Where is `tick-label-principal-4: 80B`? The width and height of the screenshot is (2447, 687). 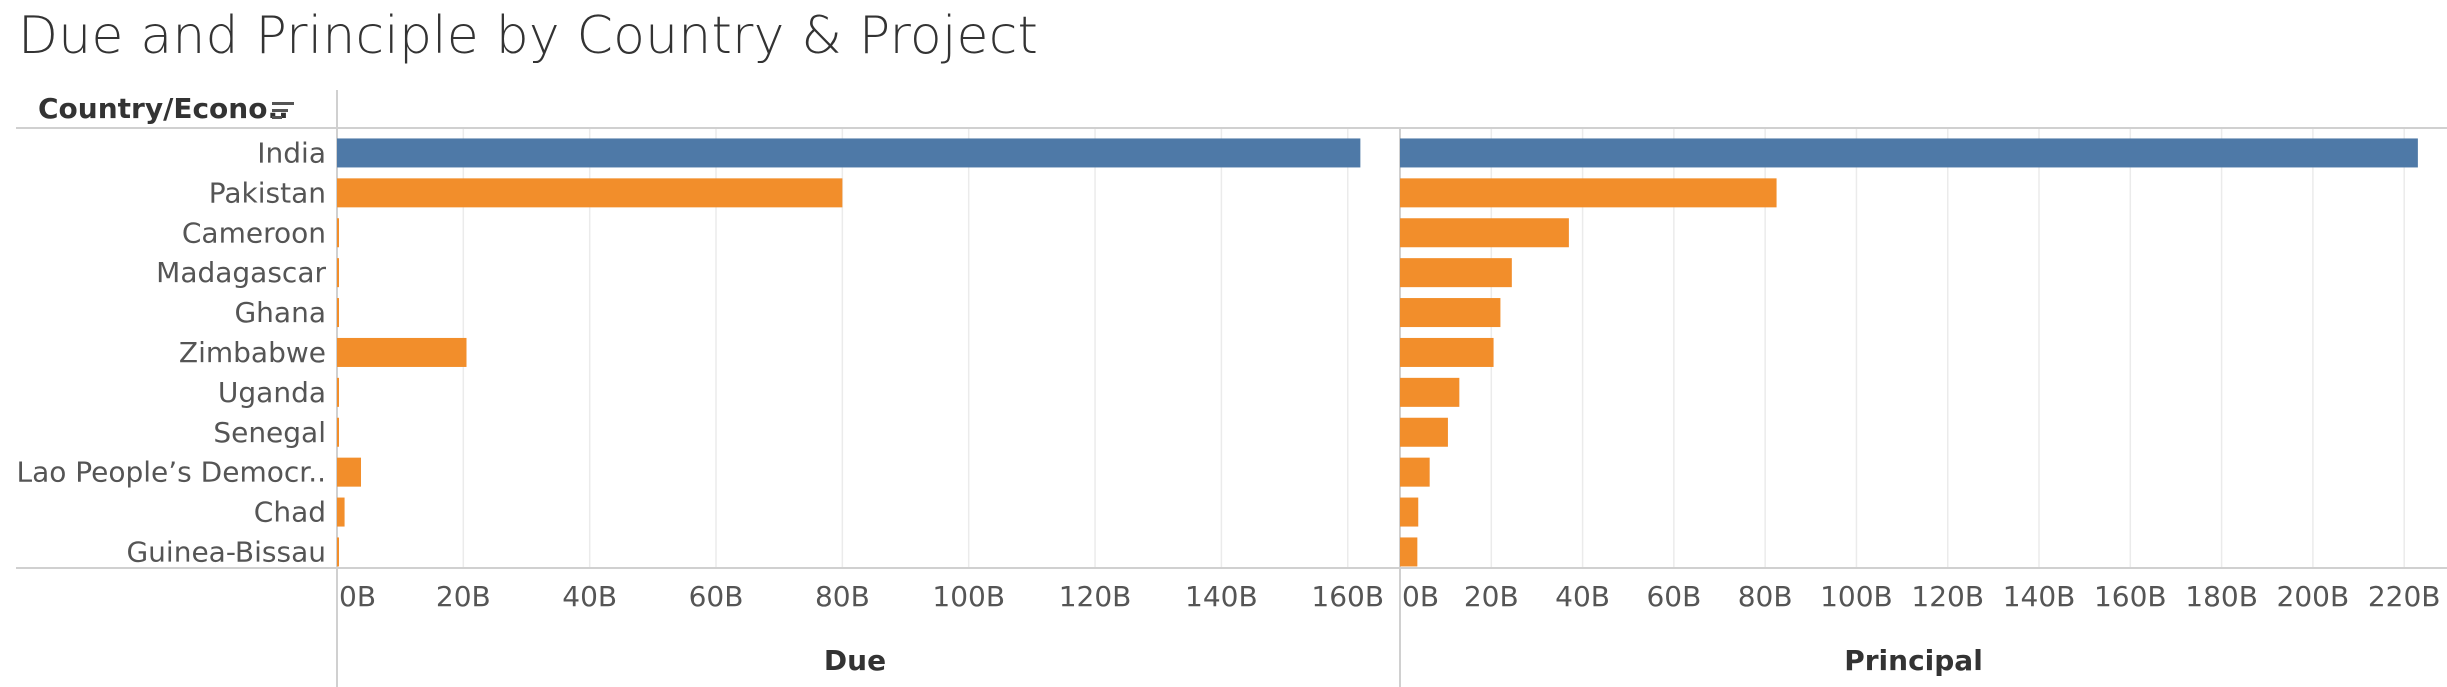
tick-label-principal-4: 80B is located at coordinates (1765, 596).